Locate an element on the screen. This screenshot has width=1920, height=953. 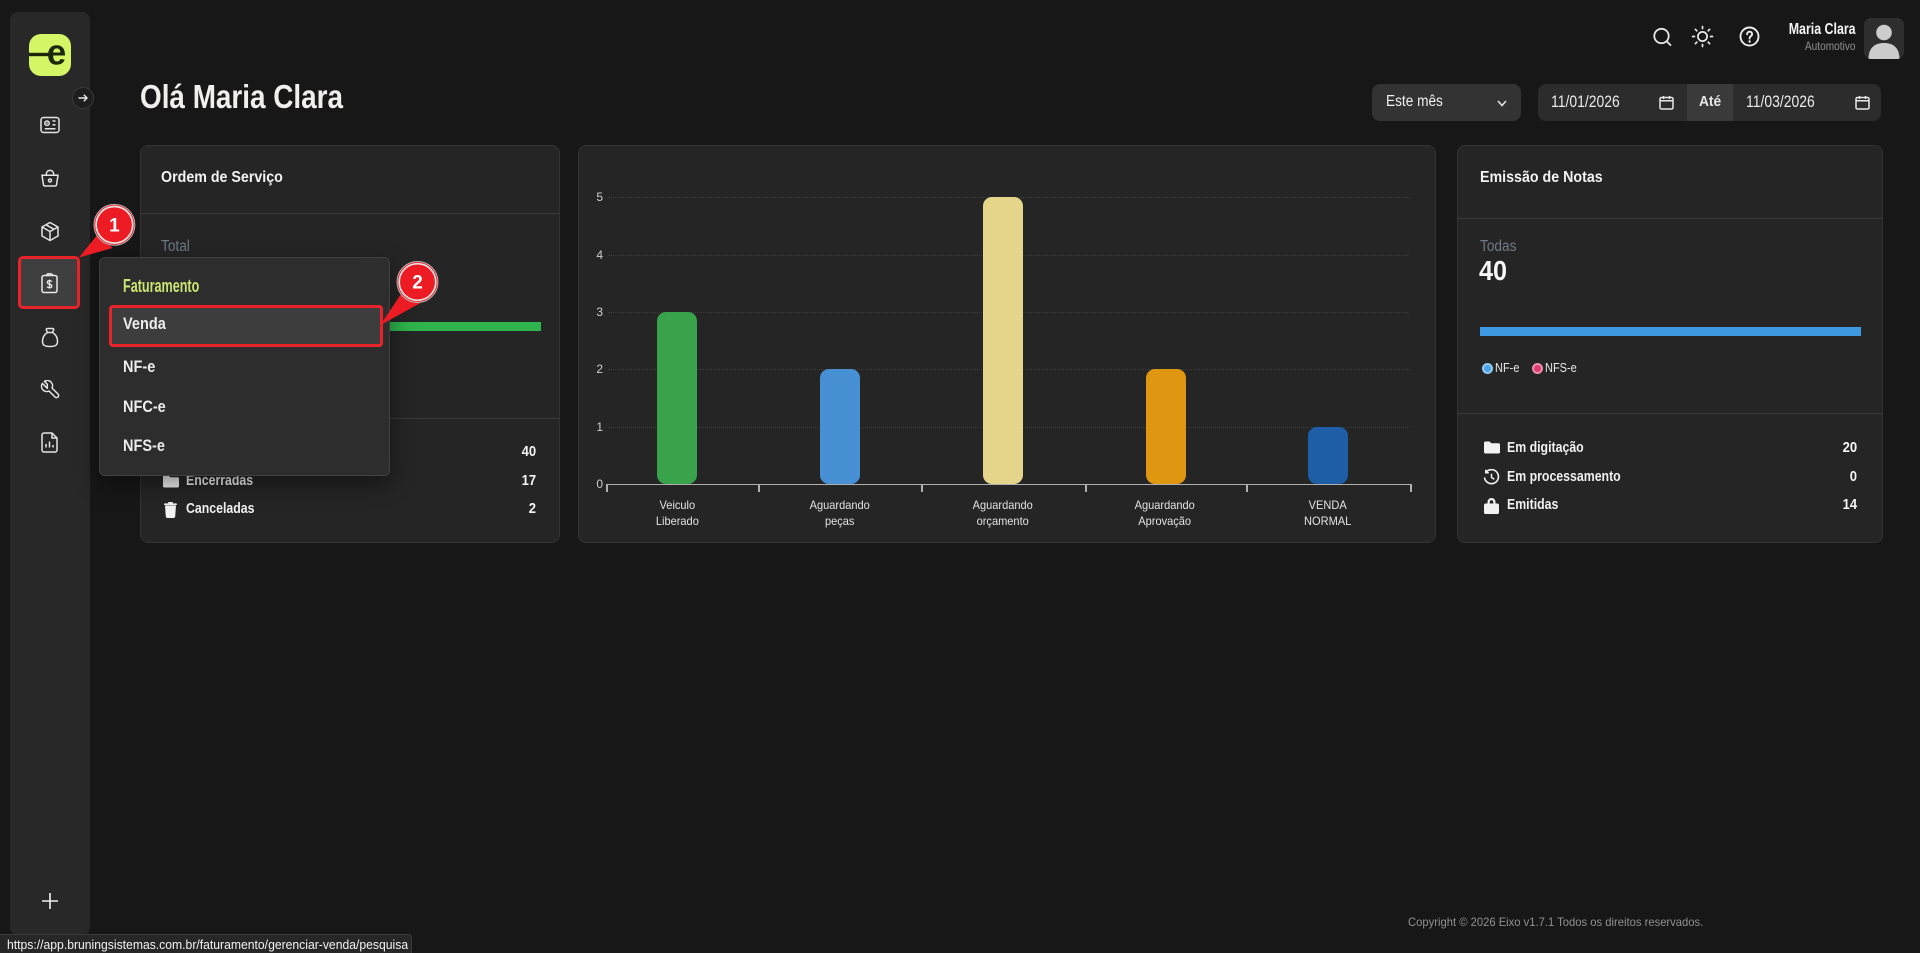
svg-text: 2 is located at coordinates (417, 283).